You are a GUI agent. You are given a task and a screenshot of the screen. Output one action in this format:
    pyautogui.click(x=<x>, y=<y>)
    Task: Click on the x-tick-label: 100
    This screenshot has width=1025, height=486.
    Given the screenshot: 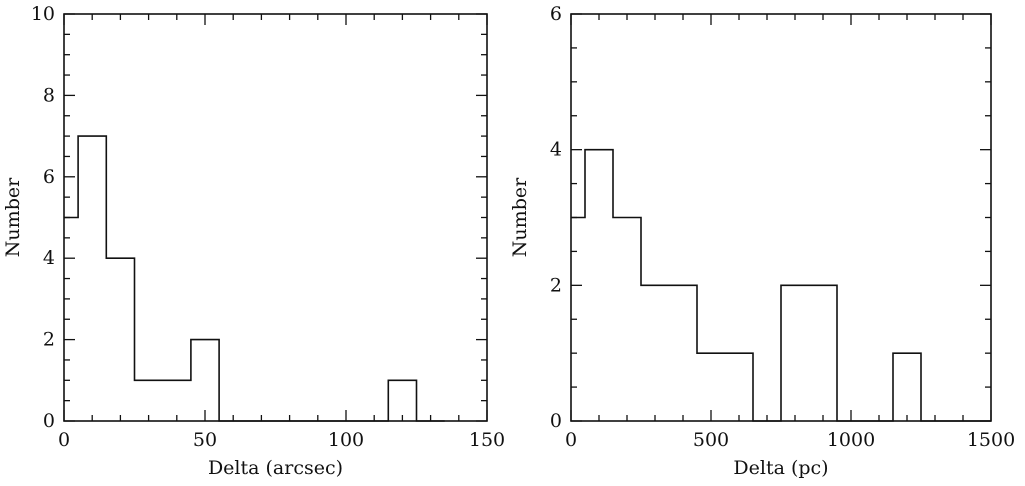 What is the action you would take?
    pyautogui.click(x=346, y=440)
    